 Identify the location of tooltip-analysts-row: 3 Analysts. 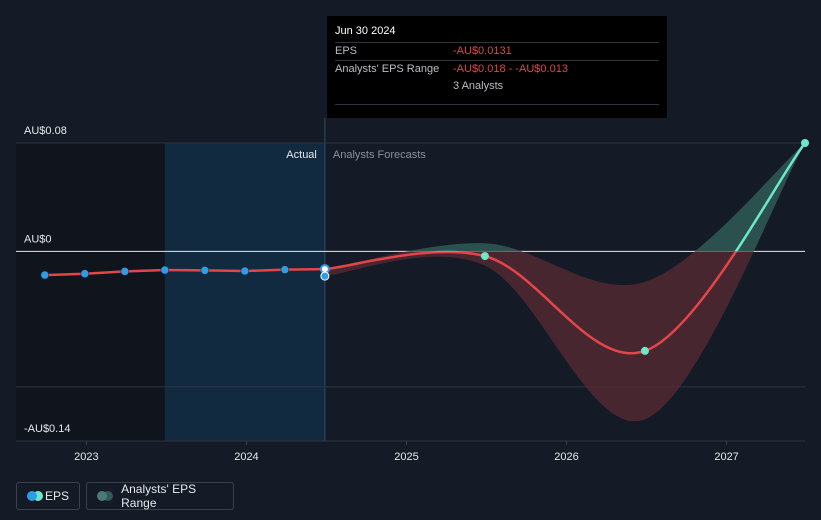
(497, 86).